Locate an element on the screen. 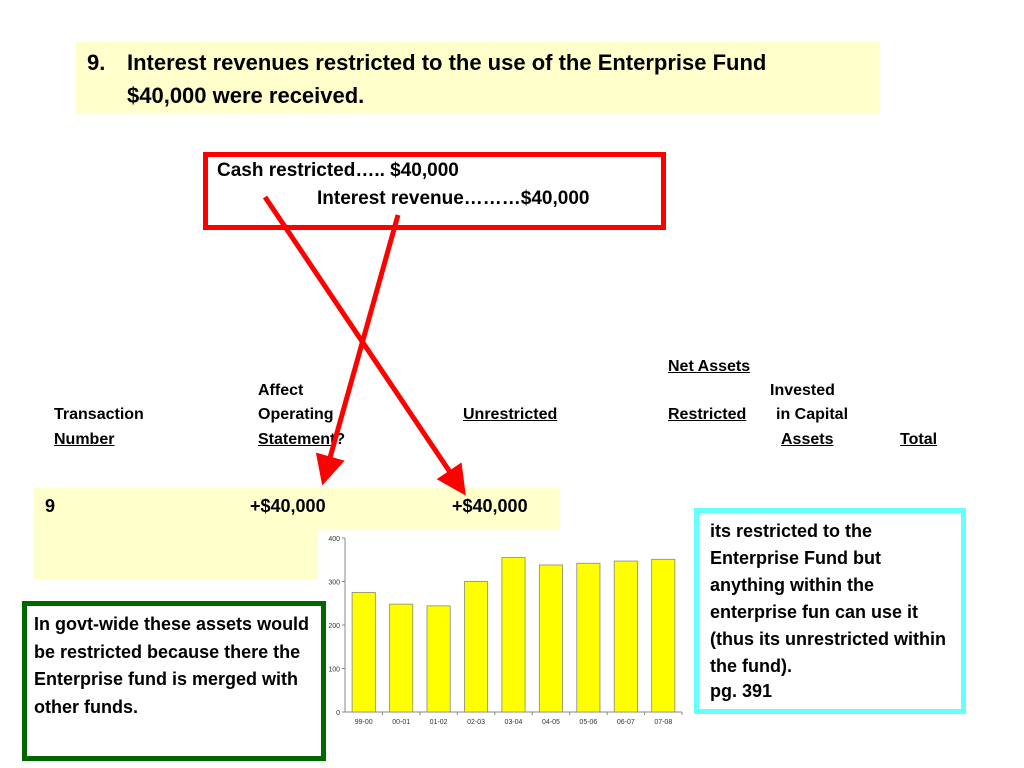 The image size is (1024, 768). header-total: Total is located at coordinates (919, 439).